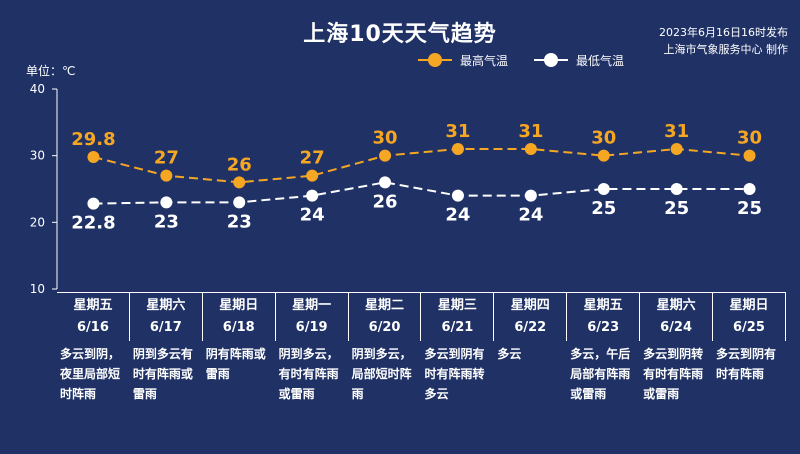  I want to click on day-header: 星期五 6/23, so click(604, 317).